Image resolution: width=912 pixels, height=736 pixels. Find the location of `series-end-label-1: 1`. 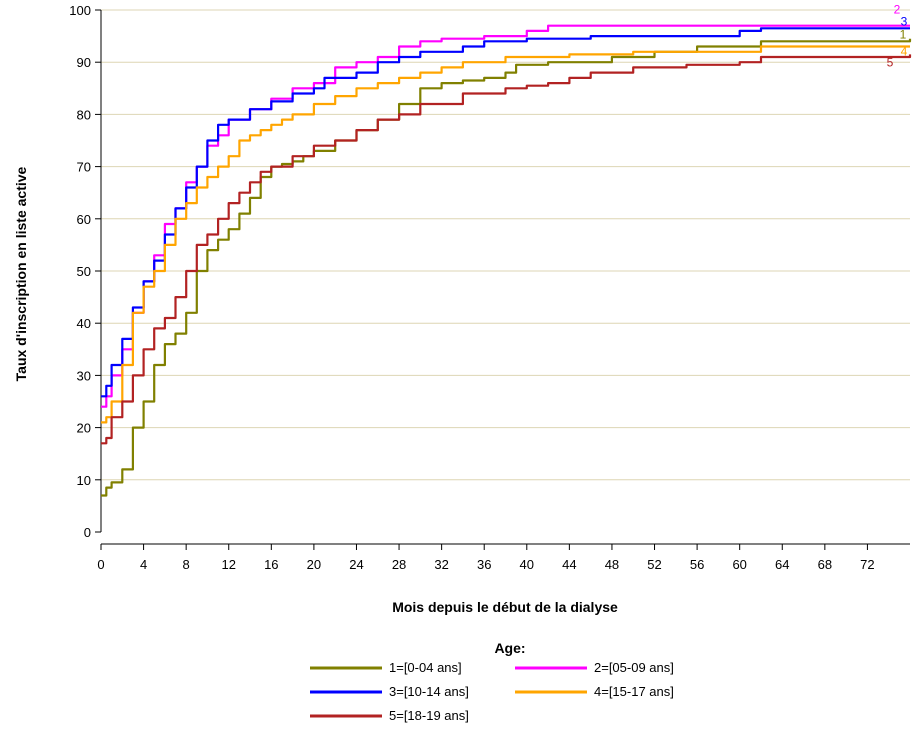

series-end-label-1: 1 is located at coordinates (903, 35).